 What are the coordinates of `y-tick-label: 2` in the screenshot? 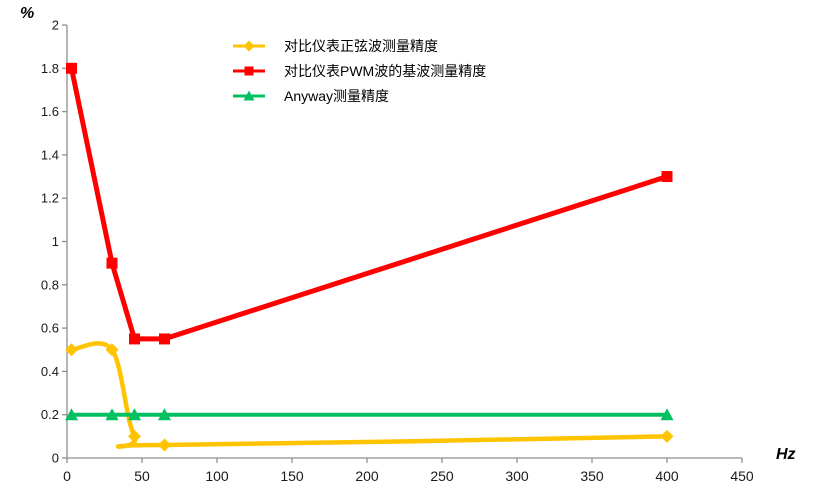 It's located at (55, 25).